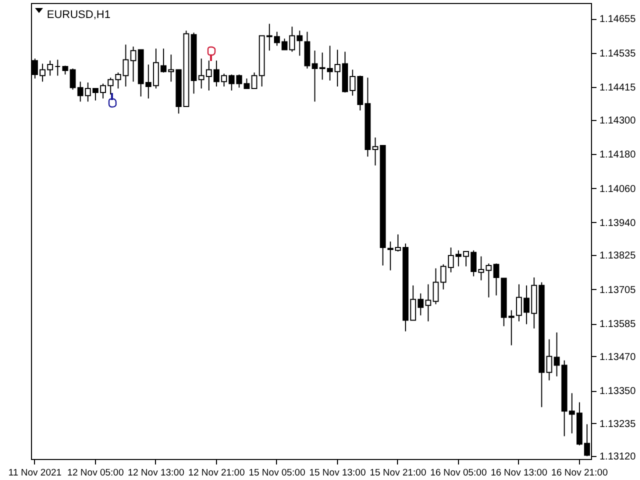 This screenshot has height=480, width=640. What do you see at coordinates (579, 473) in the screenshot?
I see `x-tick-label: 16 Nov 21:00` at bounding box center [579, 473].